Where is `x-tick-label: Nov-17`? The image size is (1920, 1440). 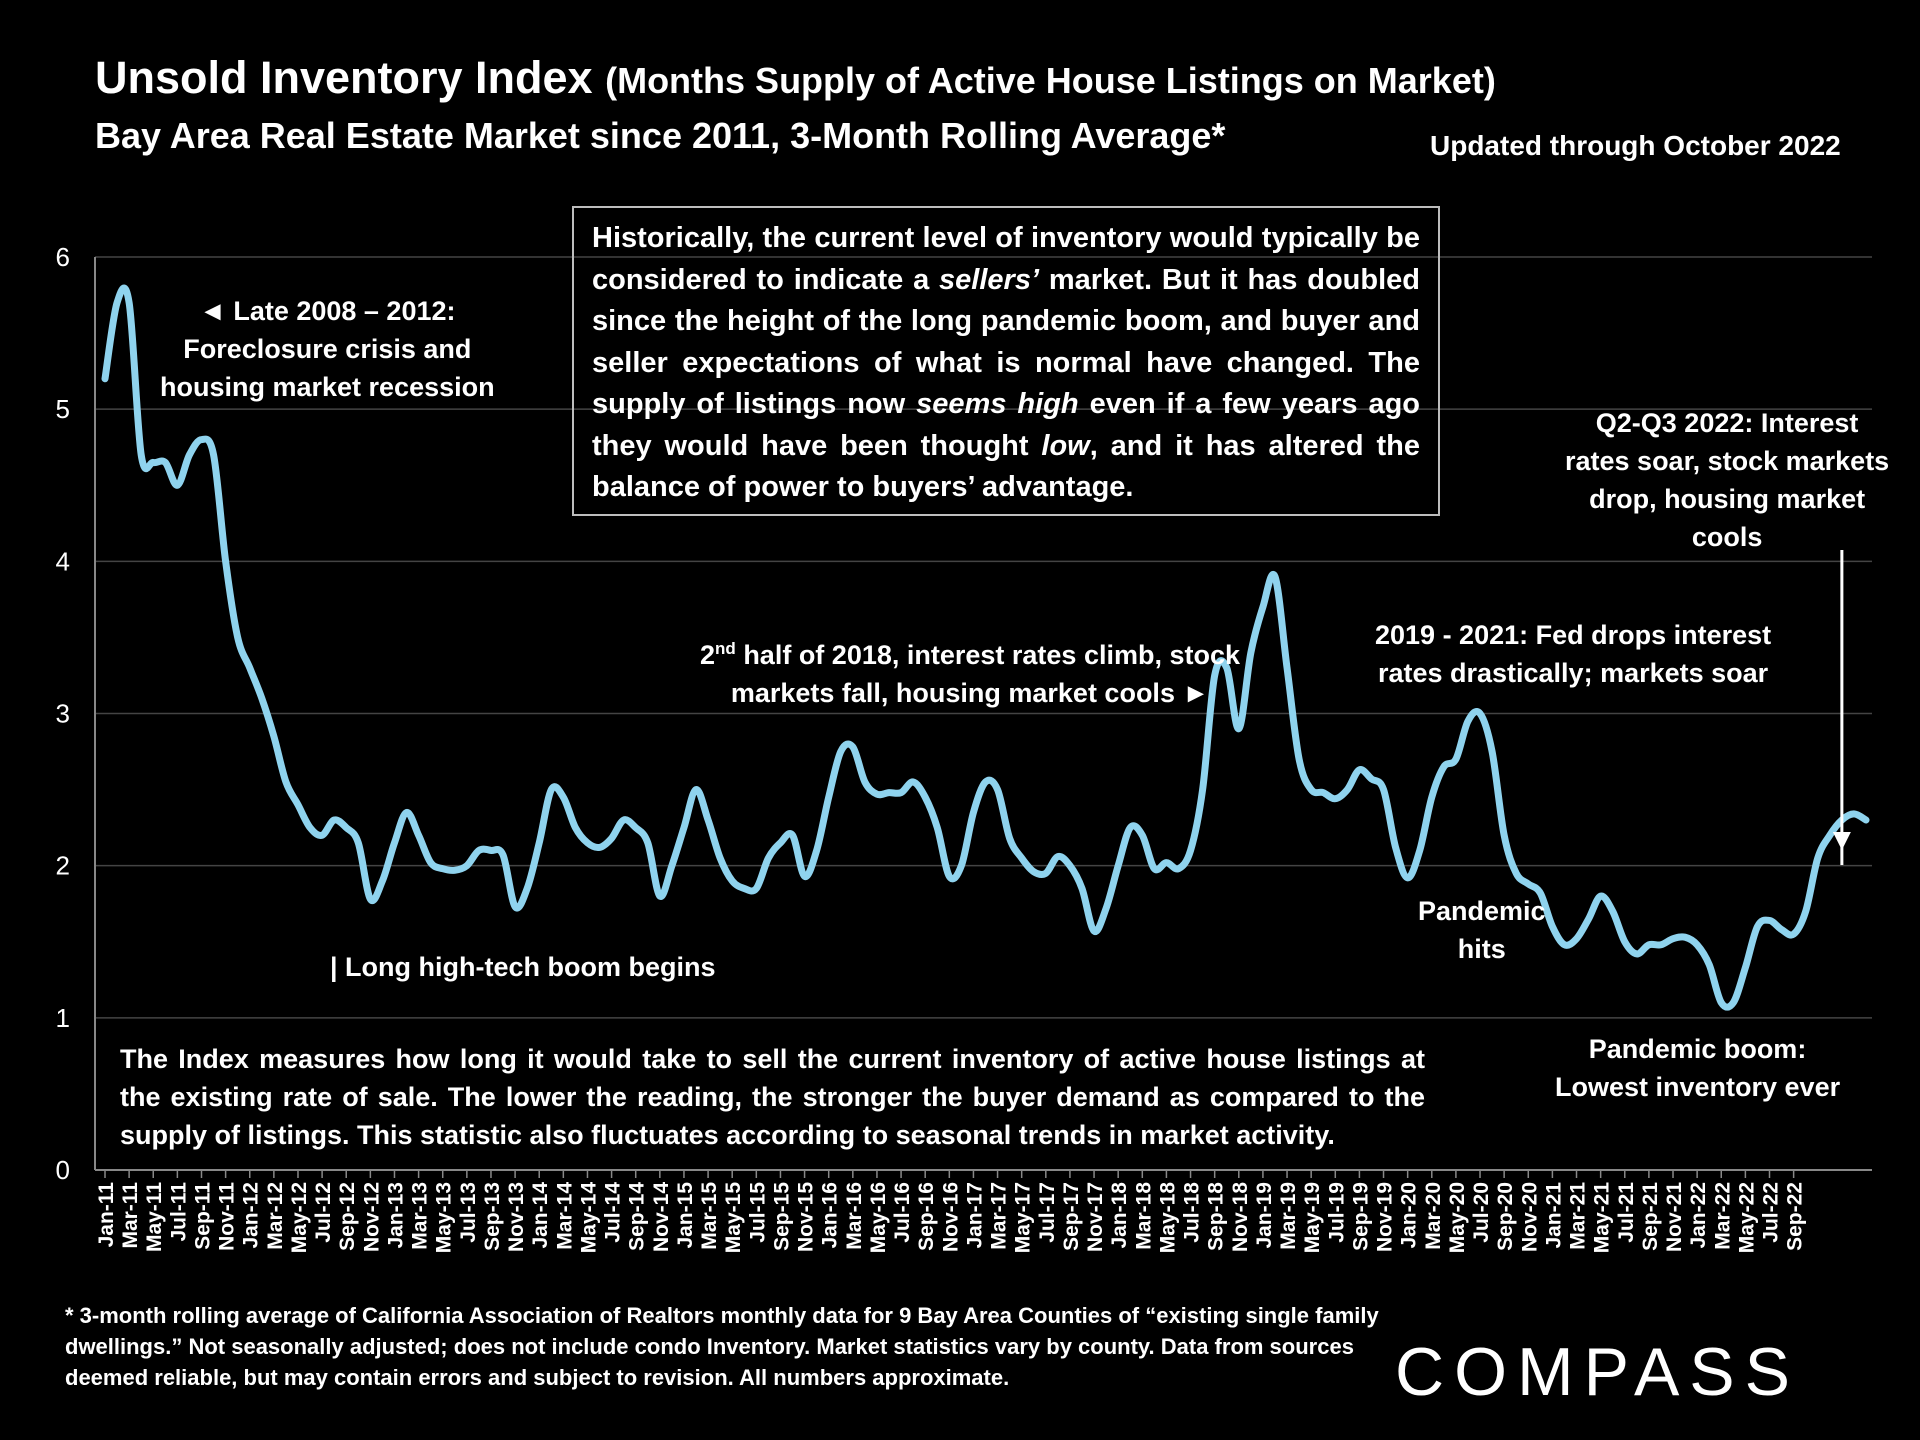 x-tick-label: Nov-17 is located at coordinates (1095, 1217).